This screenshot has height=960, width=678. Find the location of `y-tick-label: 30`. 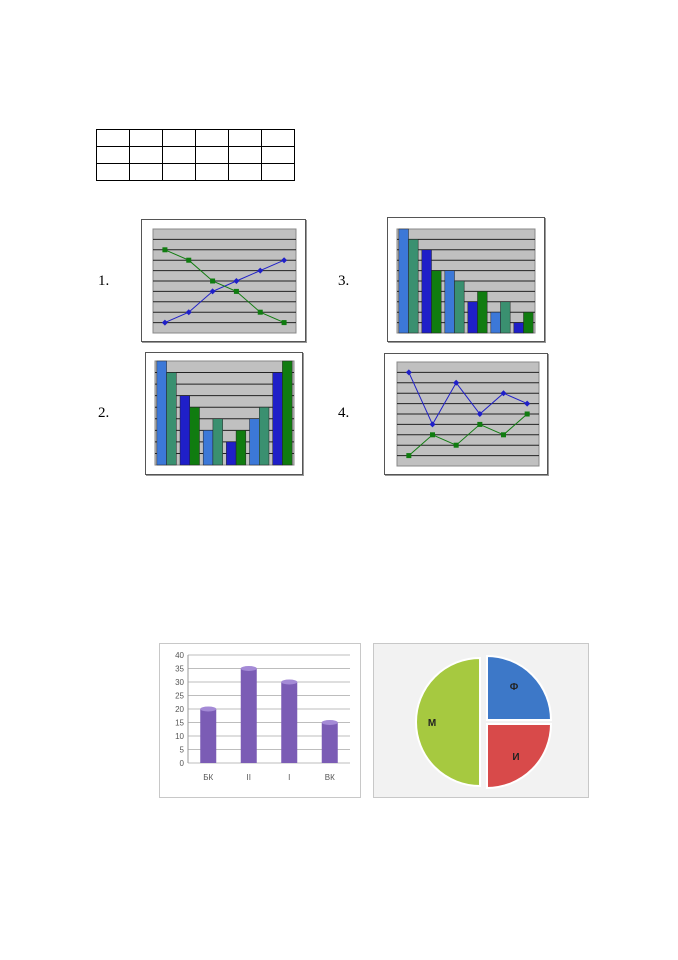

y-tick-label: 30 is located at coordinates (179, 682).